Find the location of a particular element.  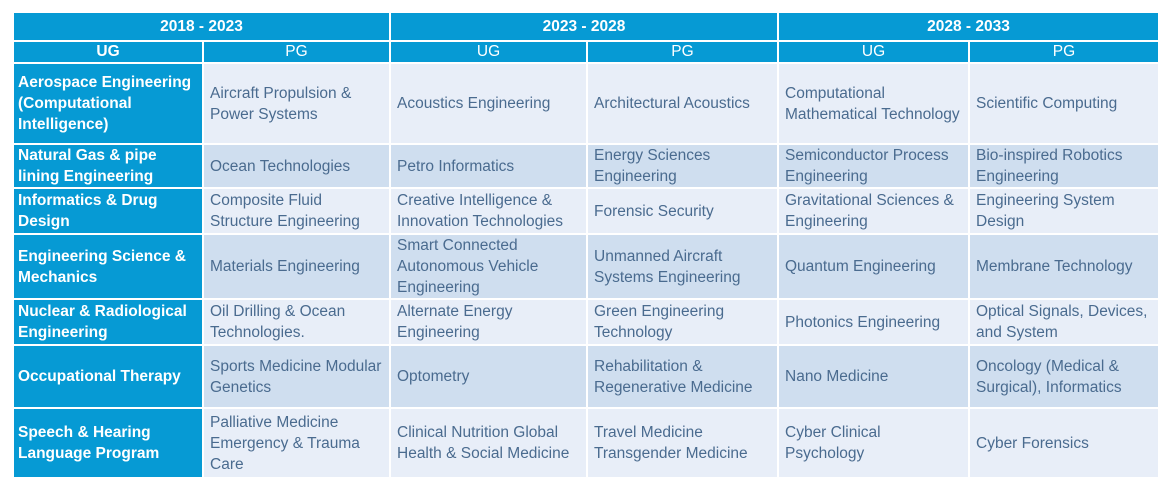

table-cell: Cyber Clinical Psychology is located at coordinates (873, 443).